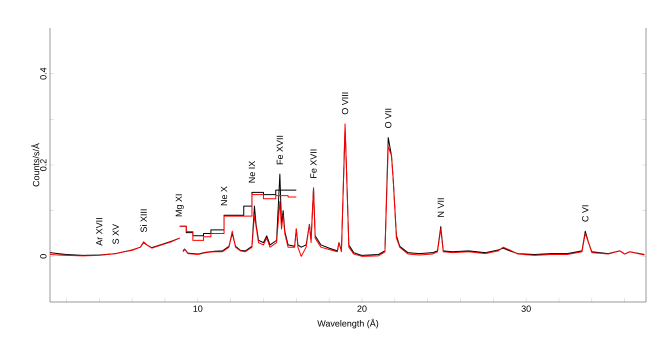 The width and height of the screenshot is (648, 338). I want to click on annotation: Ar XVII, so click(99, 232).